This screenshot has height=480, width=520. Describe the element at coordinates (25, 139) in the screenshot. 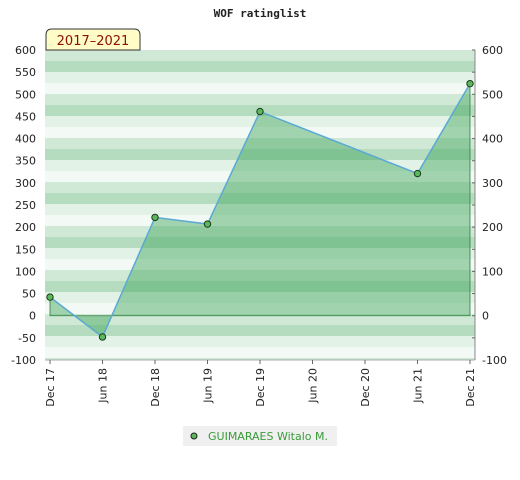

I see `y-tick-label: 400` at that location.